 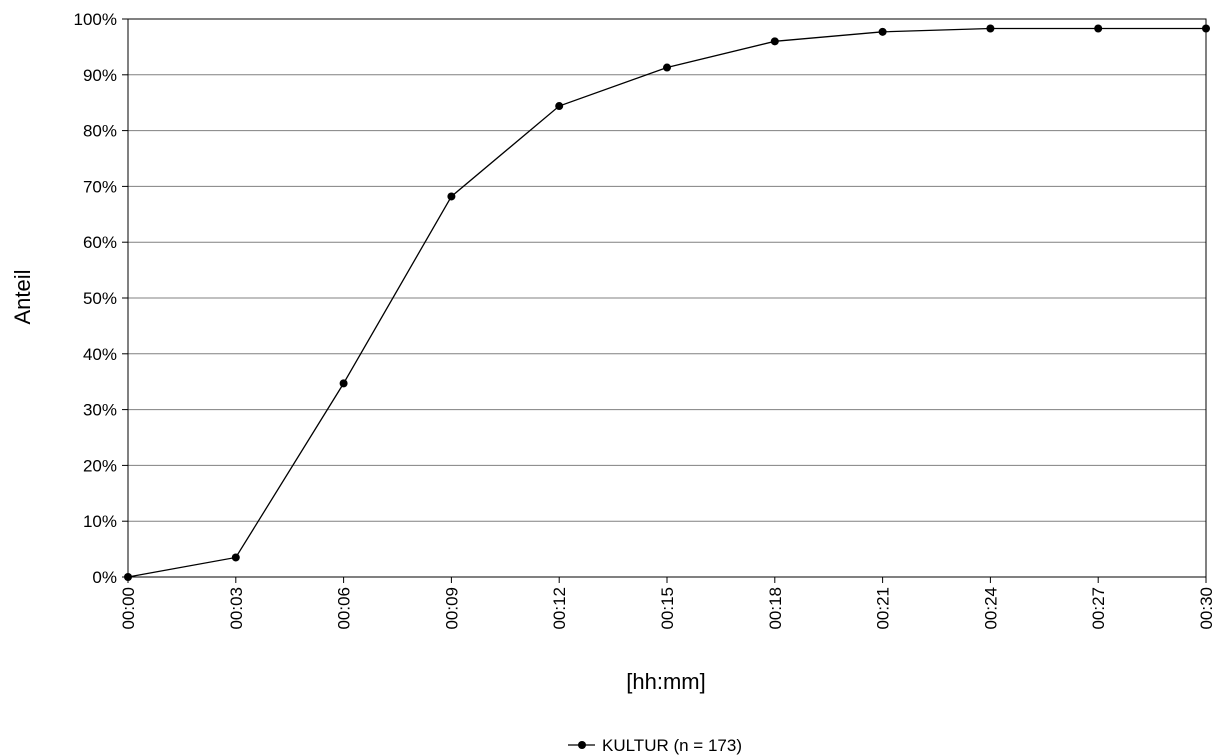 I want to click on y-tick-label: 60%, so click(x=100, y=242).